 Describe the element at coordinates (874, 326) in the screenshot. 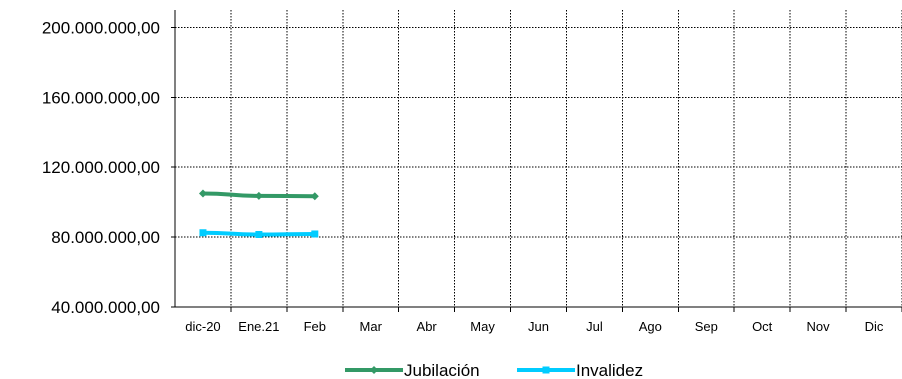

I see `x-tick-label: Dic` at that location.